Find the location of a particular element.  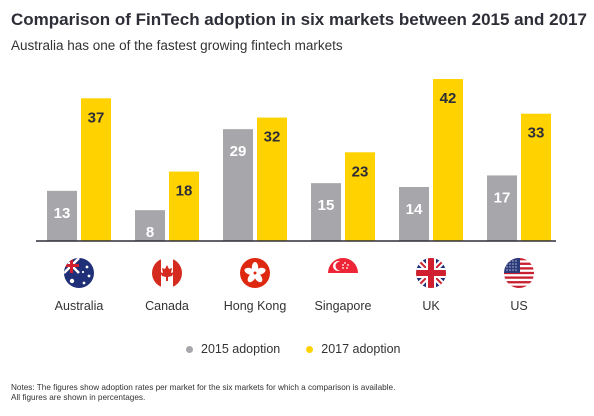

us-flag-icon is located at coordinates (519, 273).